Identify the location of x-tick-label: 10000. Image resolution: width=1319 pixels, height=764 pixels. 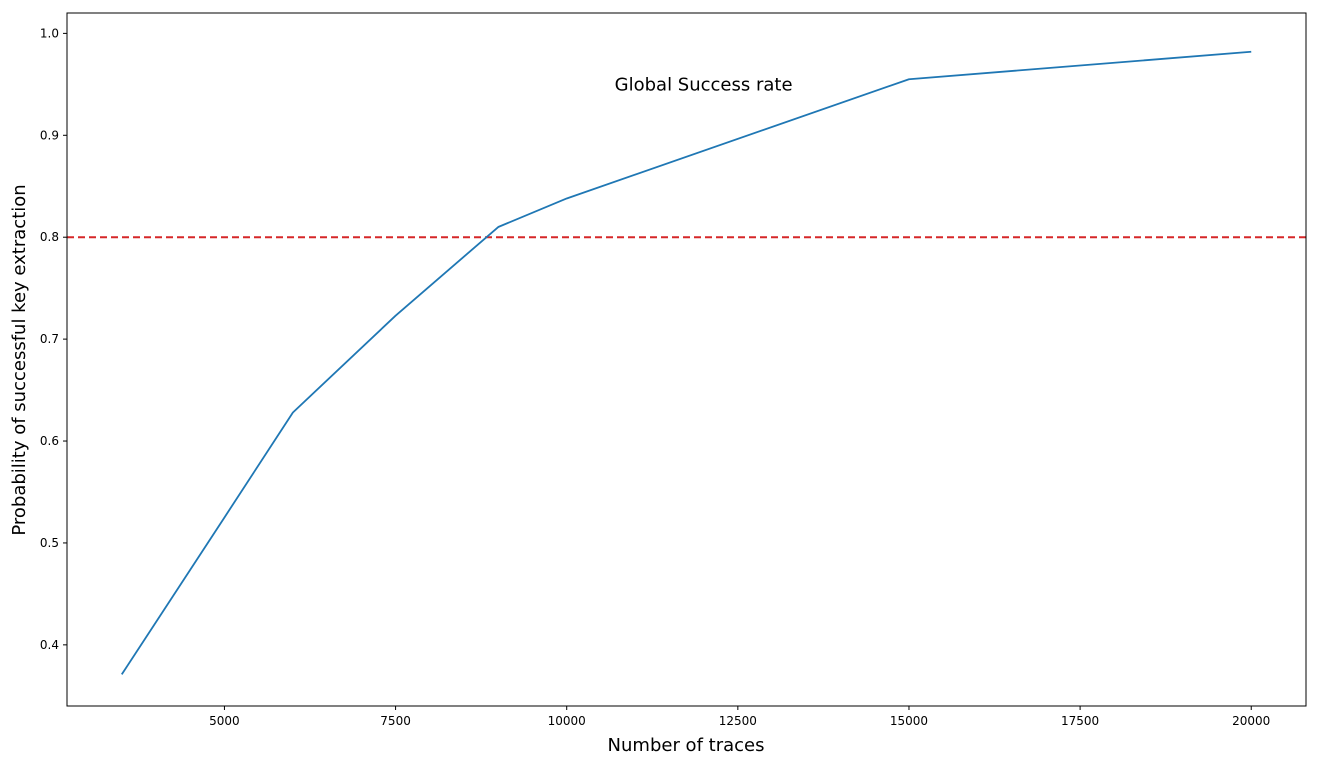
(567, 721).